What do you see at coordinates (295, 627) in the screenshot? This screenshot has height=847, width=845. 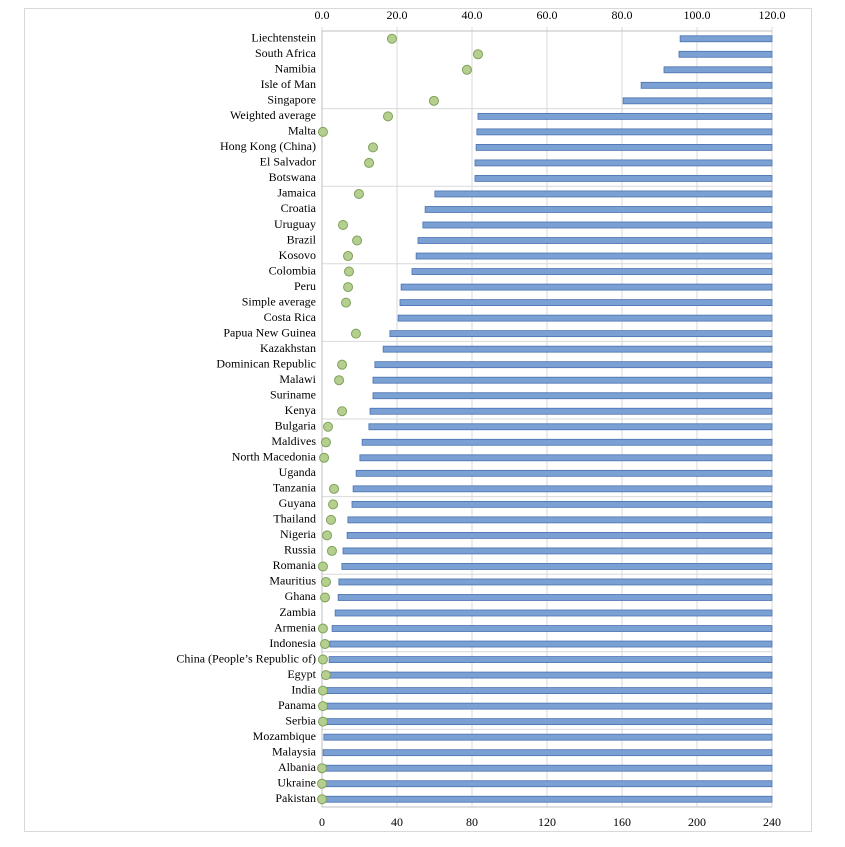 I see `y-tick-label: Armenia` at bounding box center [295, 627].